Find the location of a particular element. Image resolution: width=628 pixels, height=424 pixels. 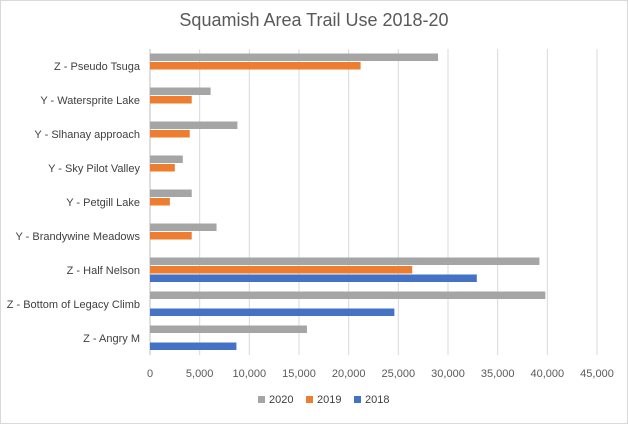

x-tick-label: 5,000 is located at coordinates (200, 374).